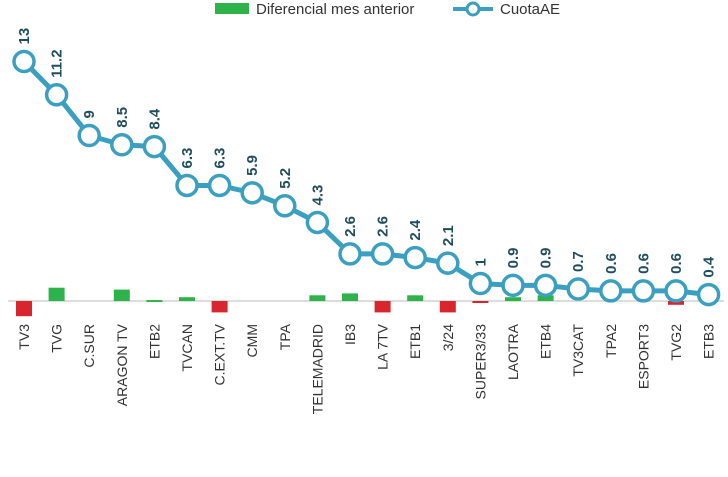 The image size is (728, 477). Describe the element at coordinates (676, 303) in the screenshot. I see `bar-TVG2` at that location.